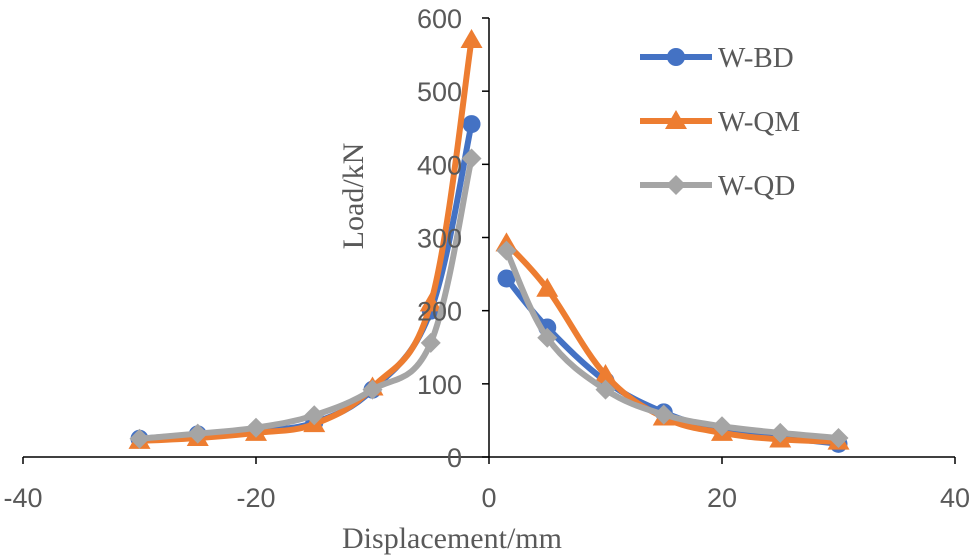 The width and height of the screenshot is (975, 556). I want to click on legend-item-w-qm: W-QM, so click(720, 122).